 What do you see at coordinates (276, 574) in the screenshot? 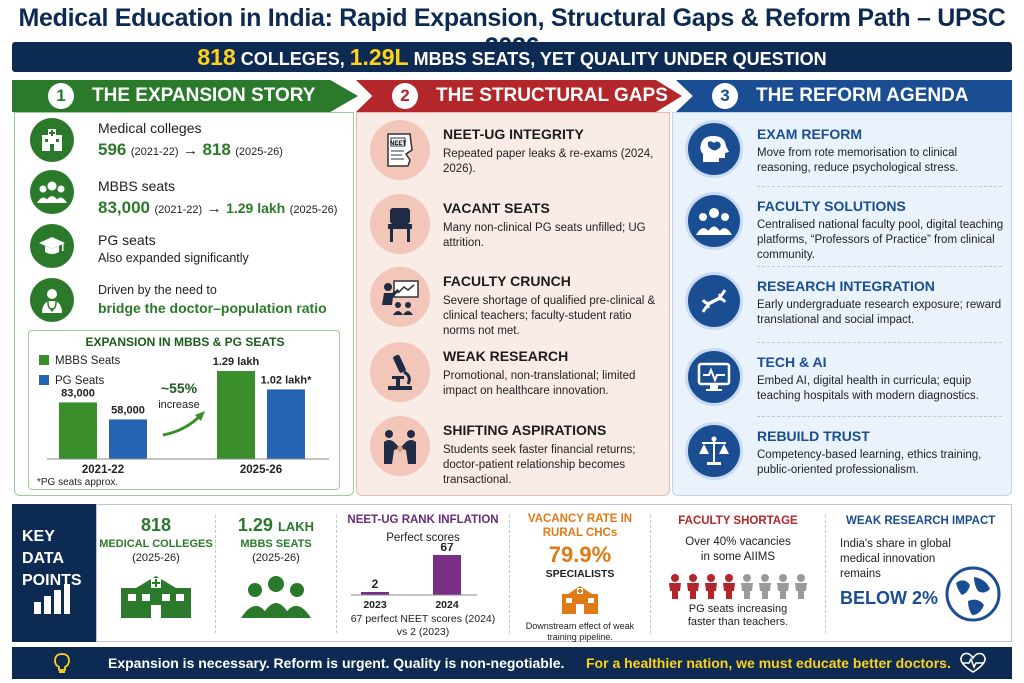
I see `kd-seats: 1.29 LAKH MBBS SEATS (2025-26)` at bounding box center [276, 574].